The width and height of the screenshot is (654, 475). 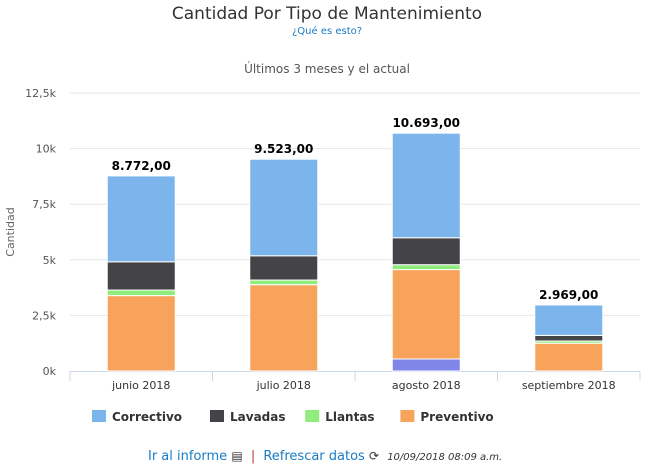 I want to click on chart-title: Cantidad Por Tipo de Mantenimiento, so click(x=327, y=14).